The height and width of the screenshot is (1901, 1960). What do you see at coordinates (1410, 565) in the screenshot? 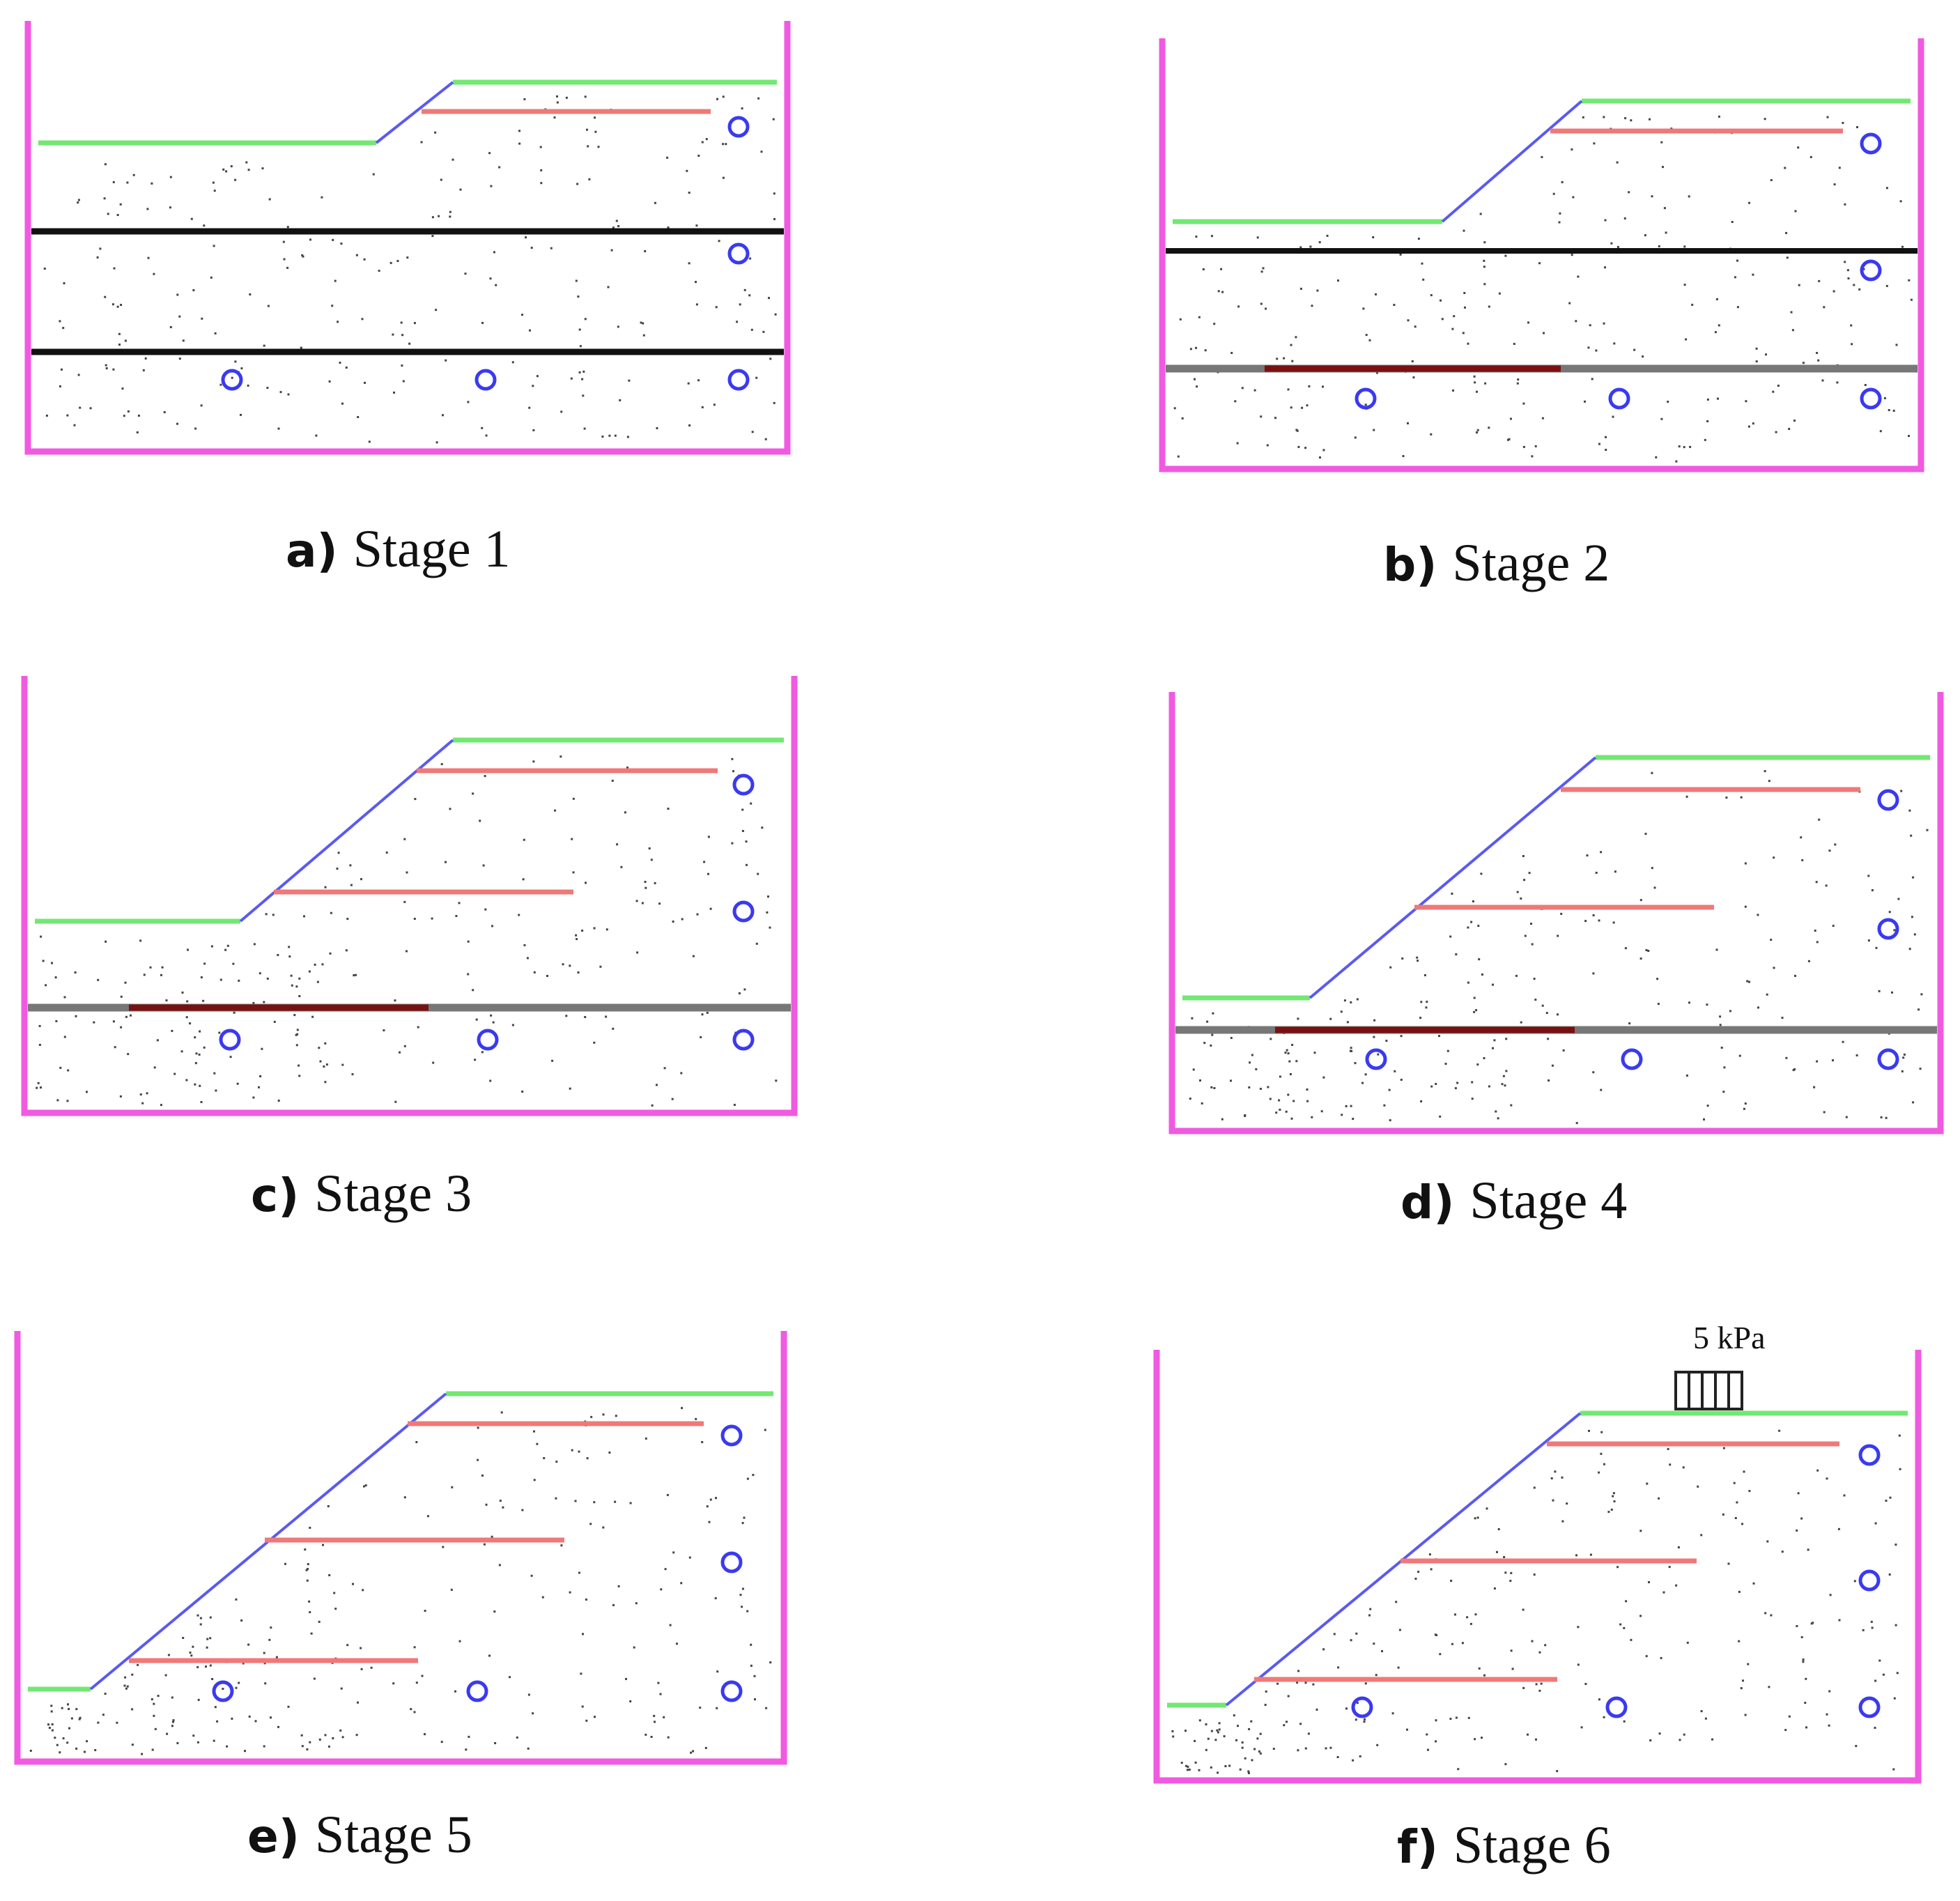
I see `caption-b-letter: b)` at bounding box center [1410, 565].